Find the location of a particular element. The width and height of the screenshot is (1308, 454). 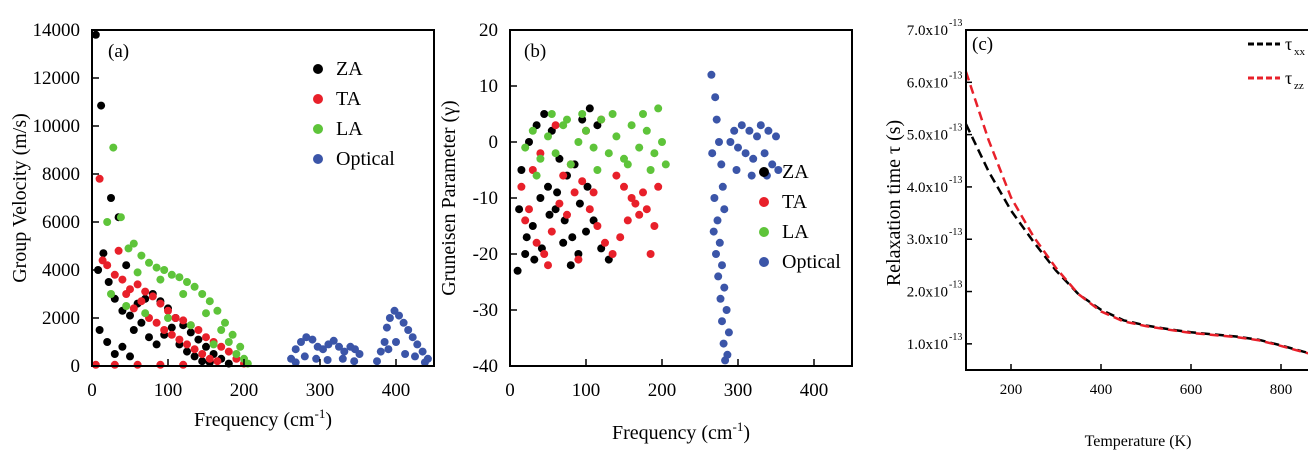

panel-a-ylabel: Group Velocity (m/s) is located at coordinates (20, 198).